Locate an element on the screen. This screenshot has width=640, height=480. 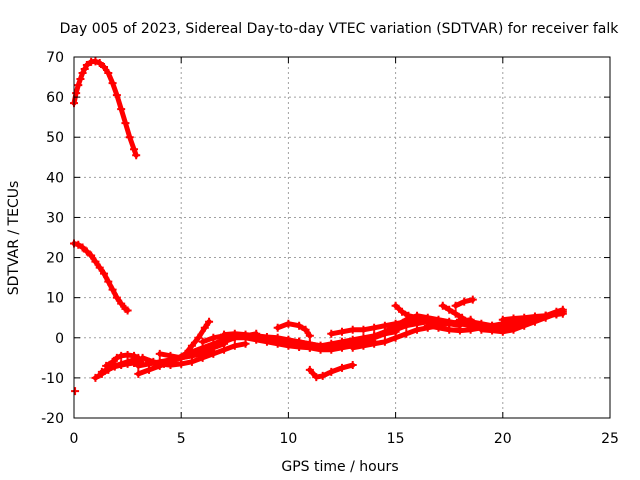
y-tick-label: 20 is located at coordinates (55, 259).